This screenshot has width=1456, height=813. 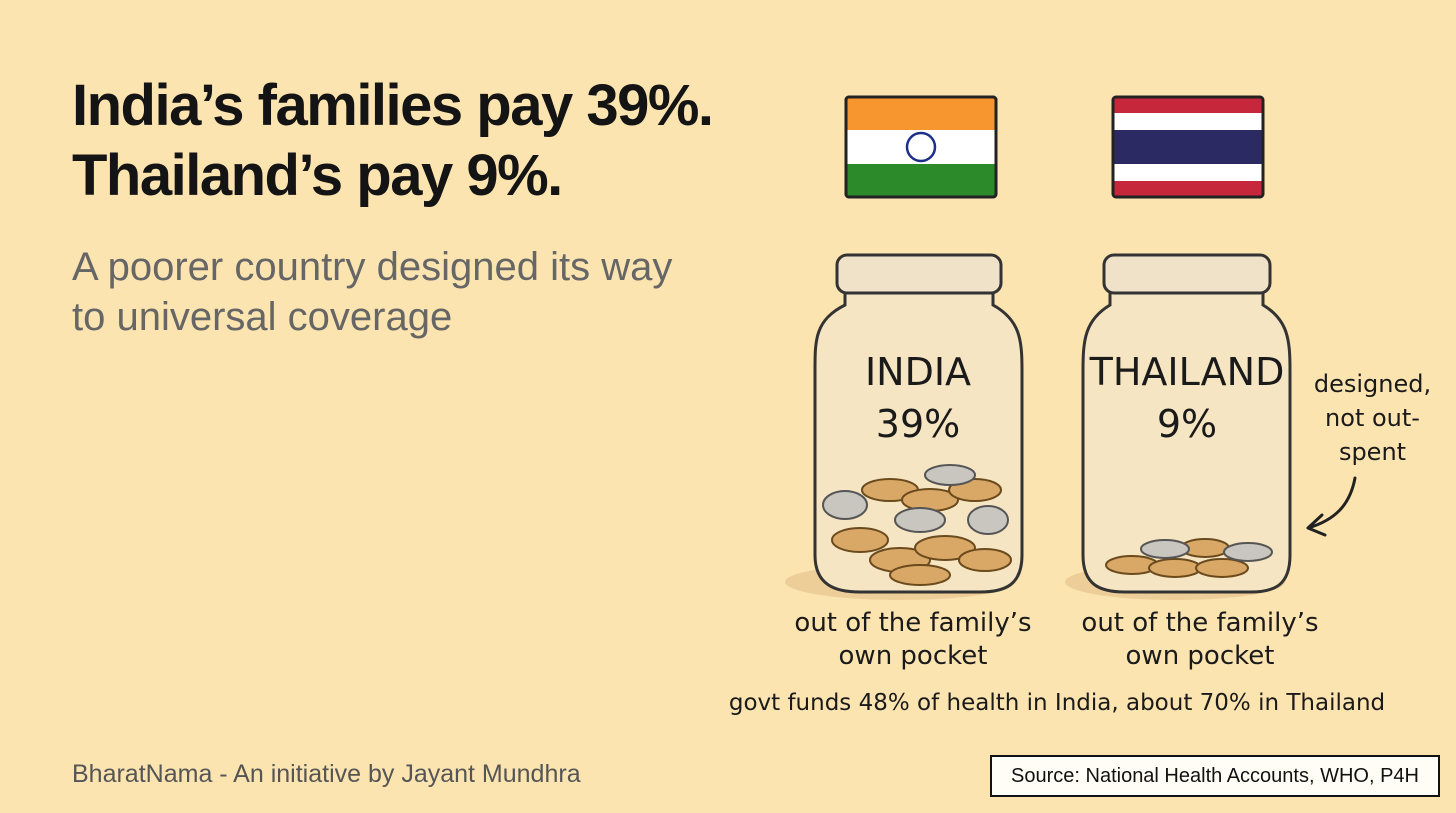 I want to click on india-jar, so click(x=904, y=426).